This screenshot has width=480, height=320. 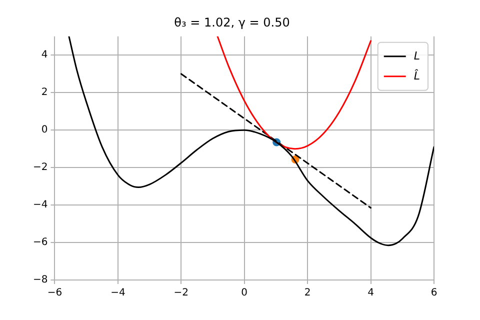 I want to click on y-tick-label: 4, so click(x=44, y=55).